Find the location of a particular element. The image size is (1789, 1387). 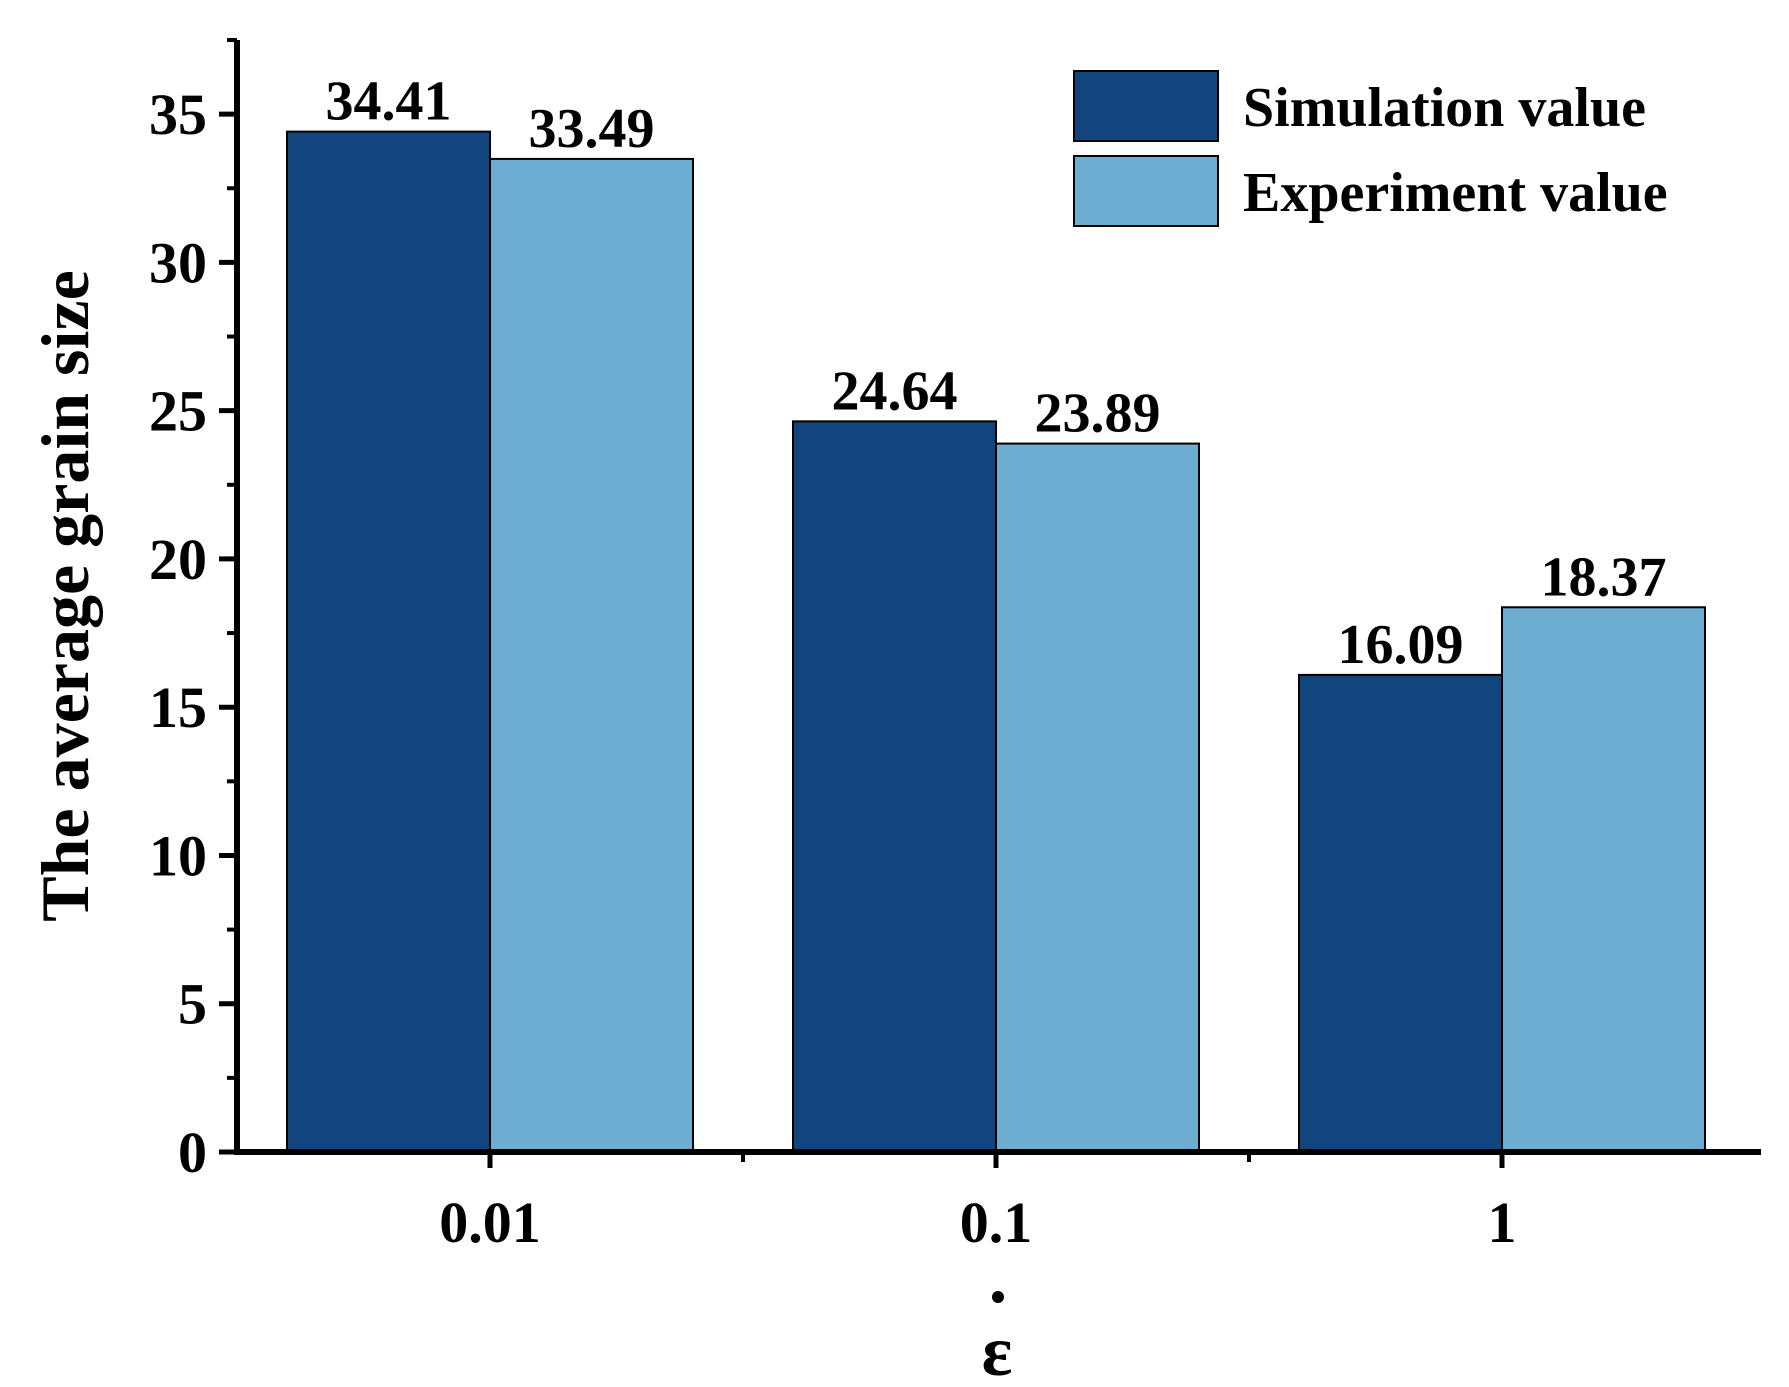

x-axis-label-symbol: ε is located at coordinates (997, 1349).